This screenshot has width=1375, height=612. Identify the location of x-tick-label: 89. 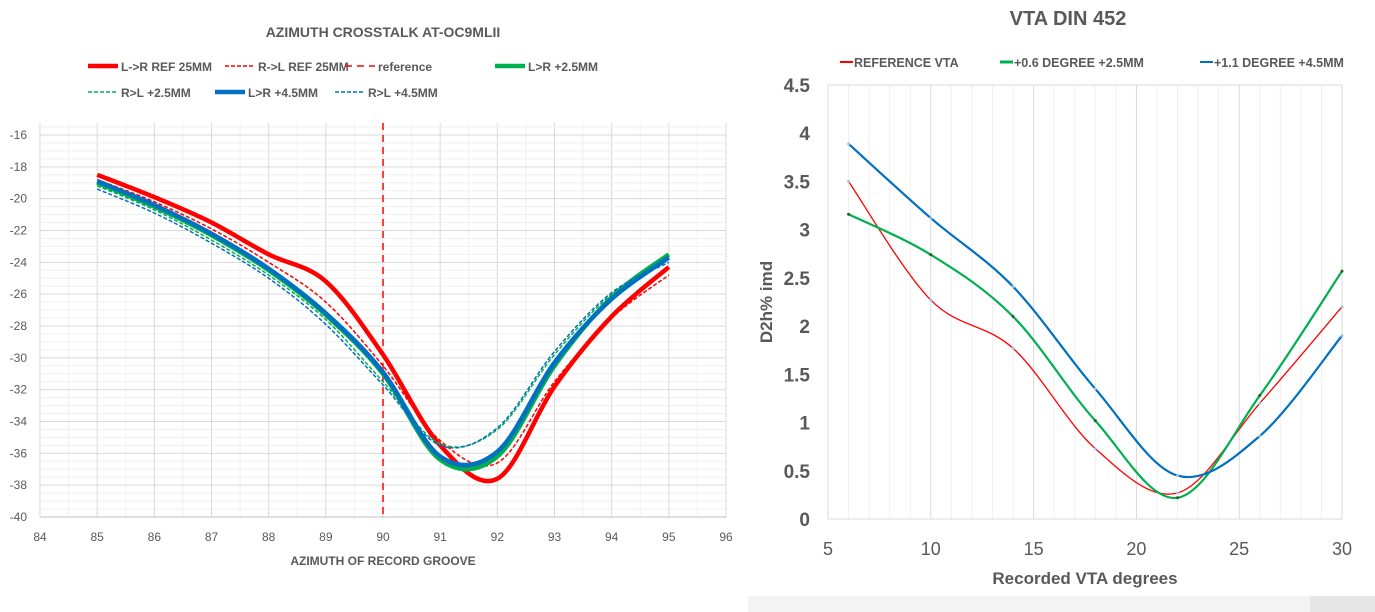
(326, 537).